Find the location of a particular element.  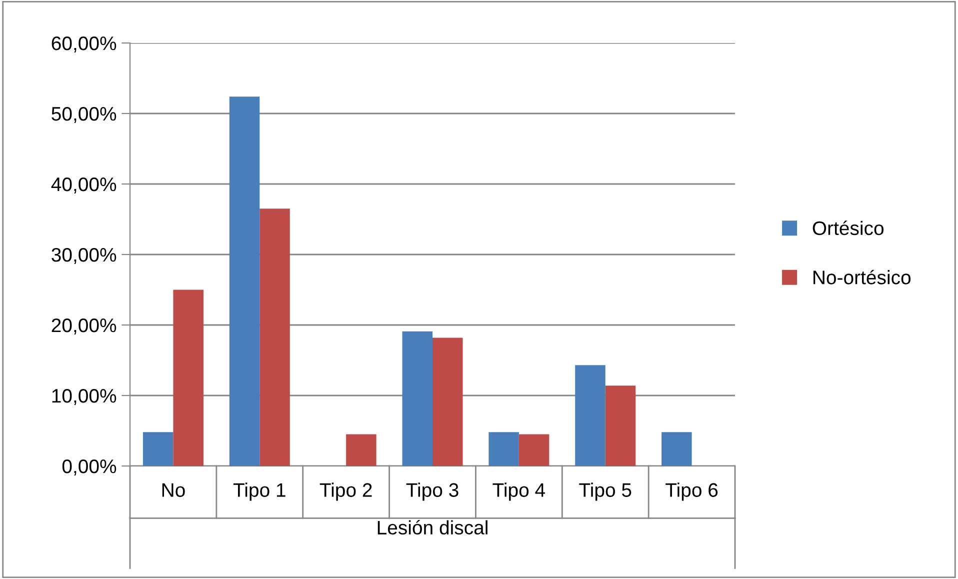

y-tick-label: 50,00% is located at coordinates (84, 115).